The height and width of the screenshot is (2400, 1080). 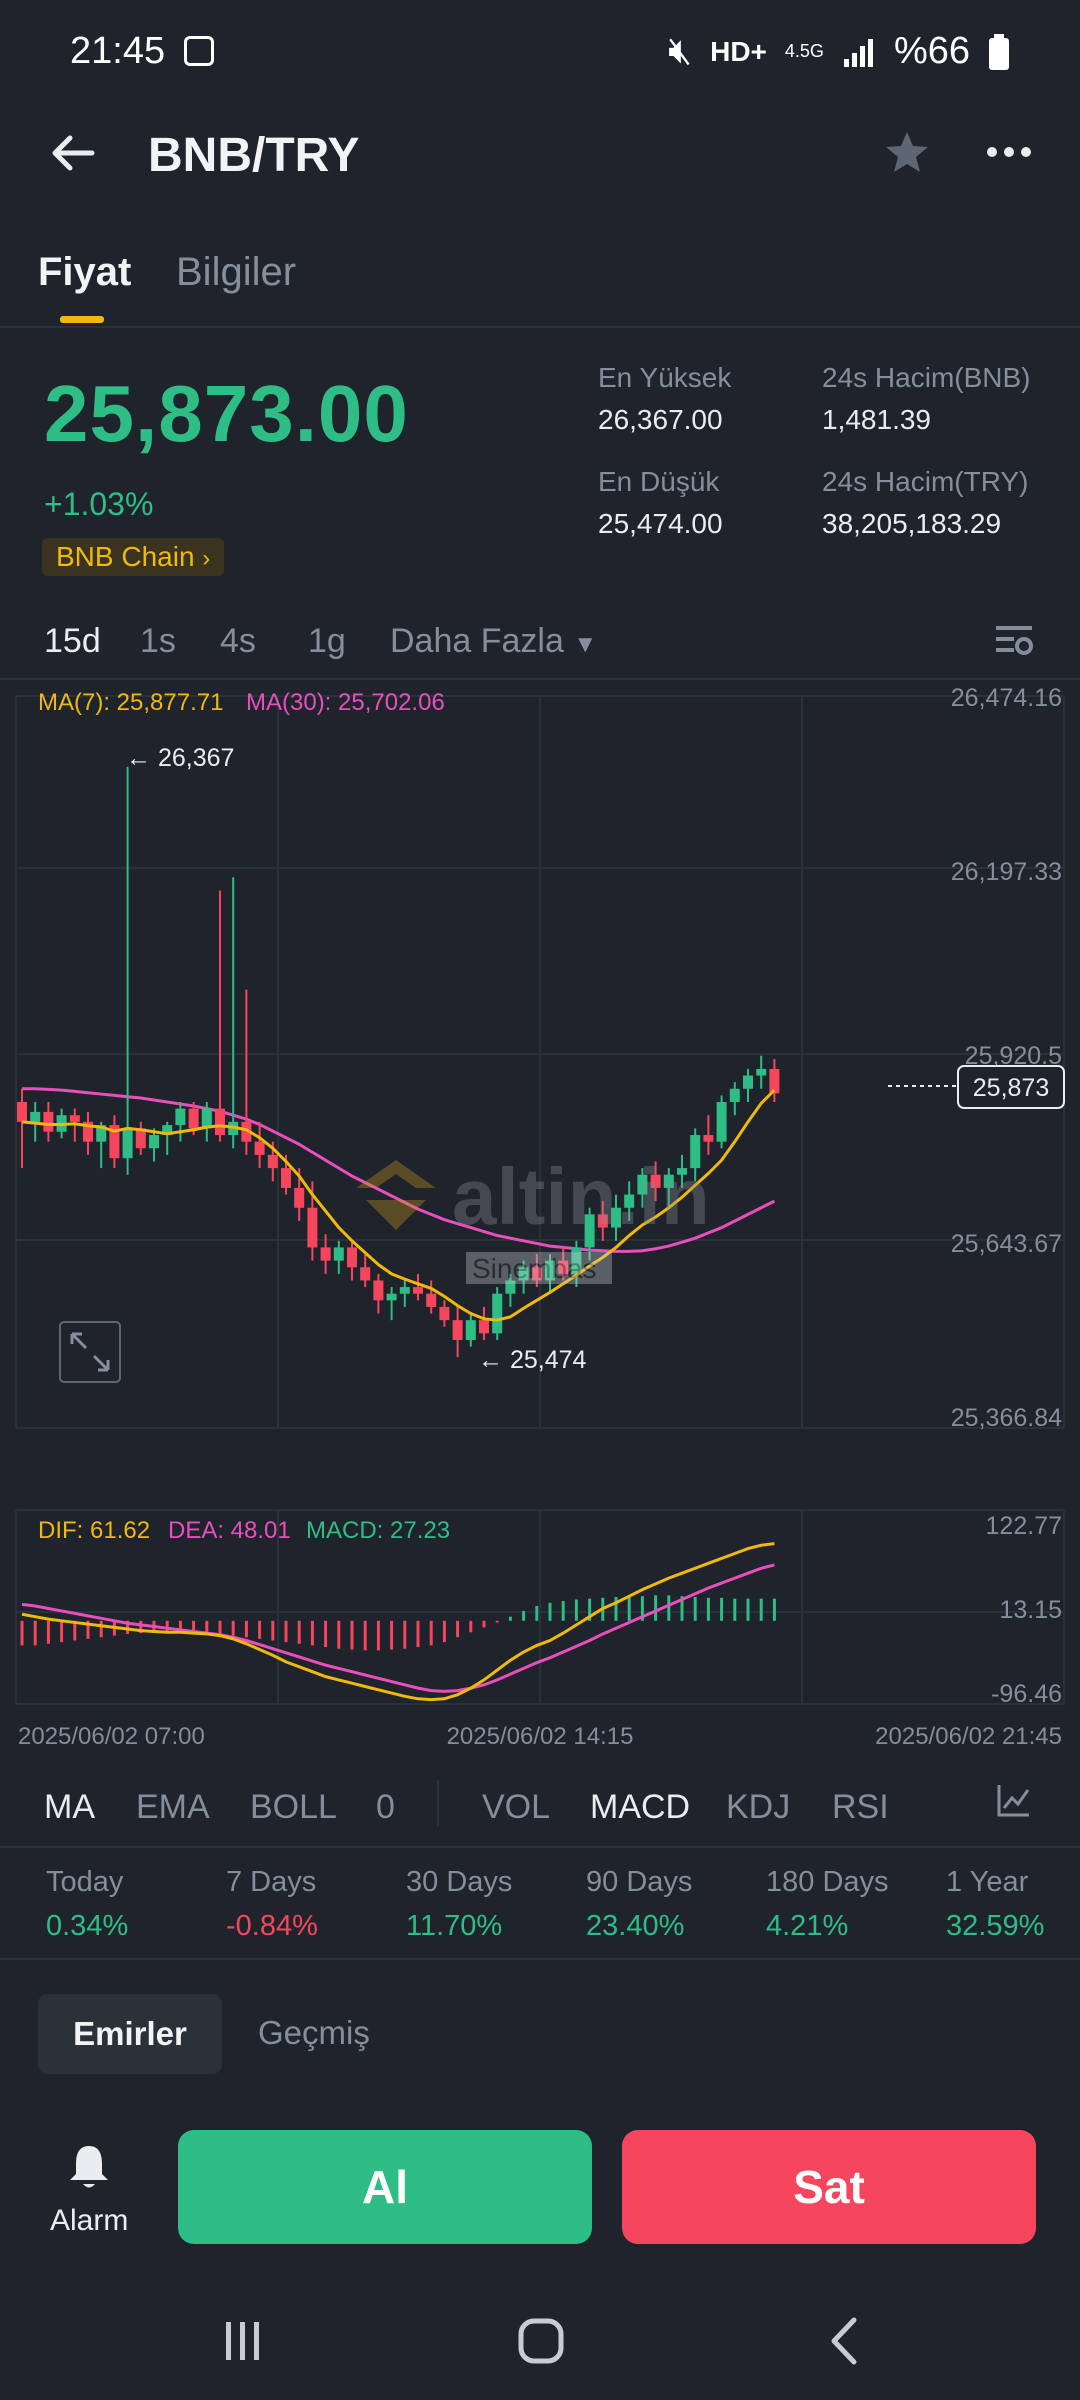 I want to click on status-time: 21:45, so click(x=118, y=51).